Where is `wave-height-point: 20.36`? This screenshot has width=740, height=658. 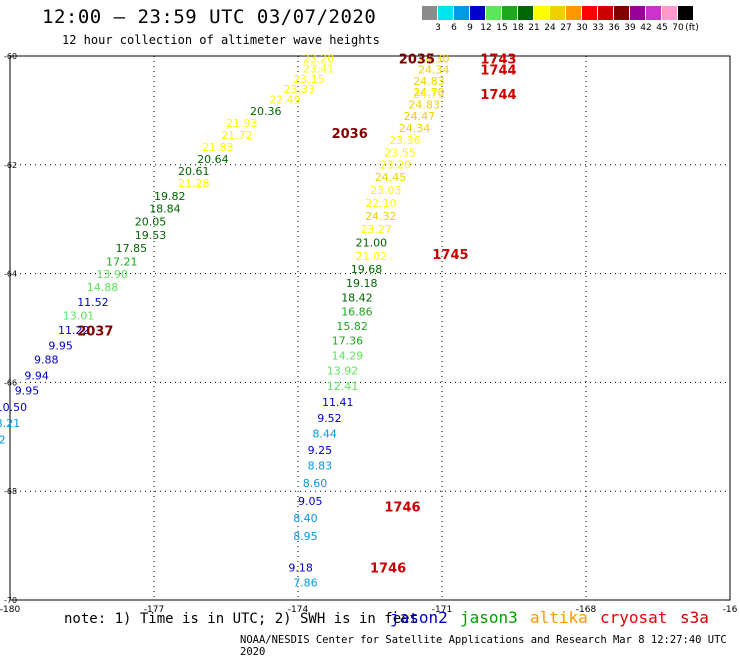
wave-height-point: 20.36 is located at coordinates (266, 111).